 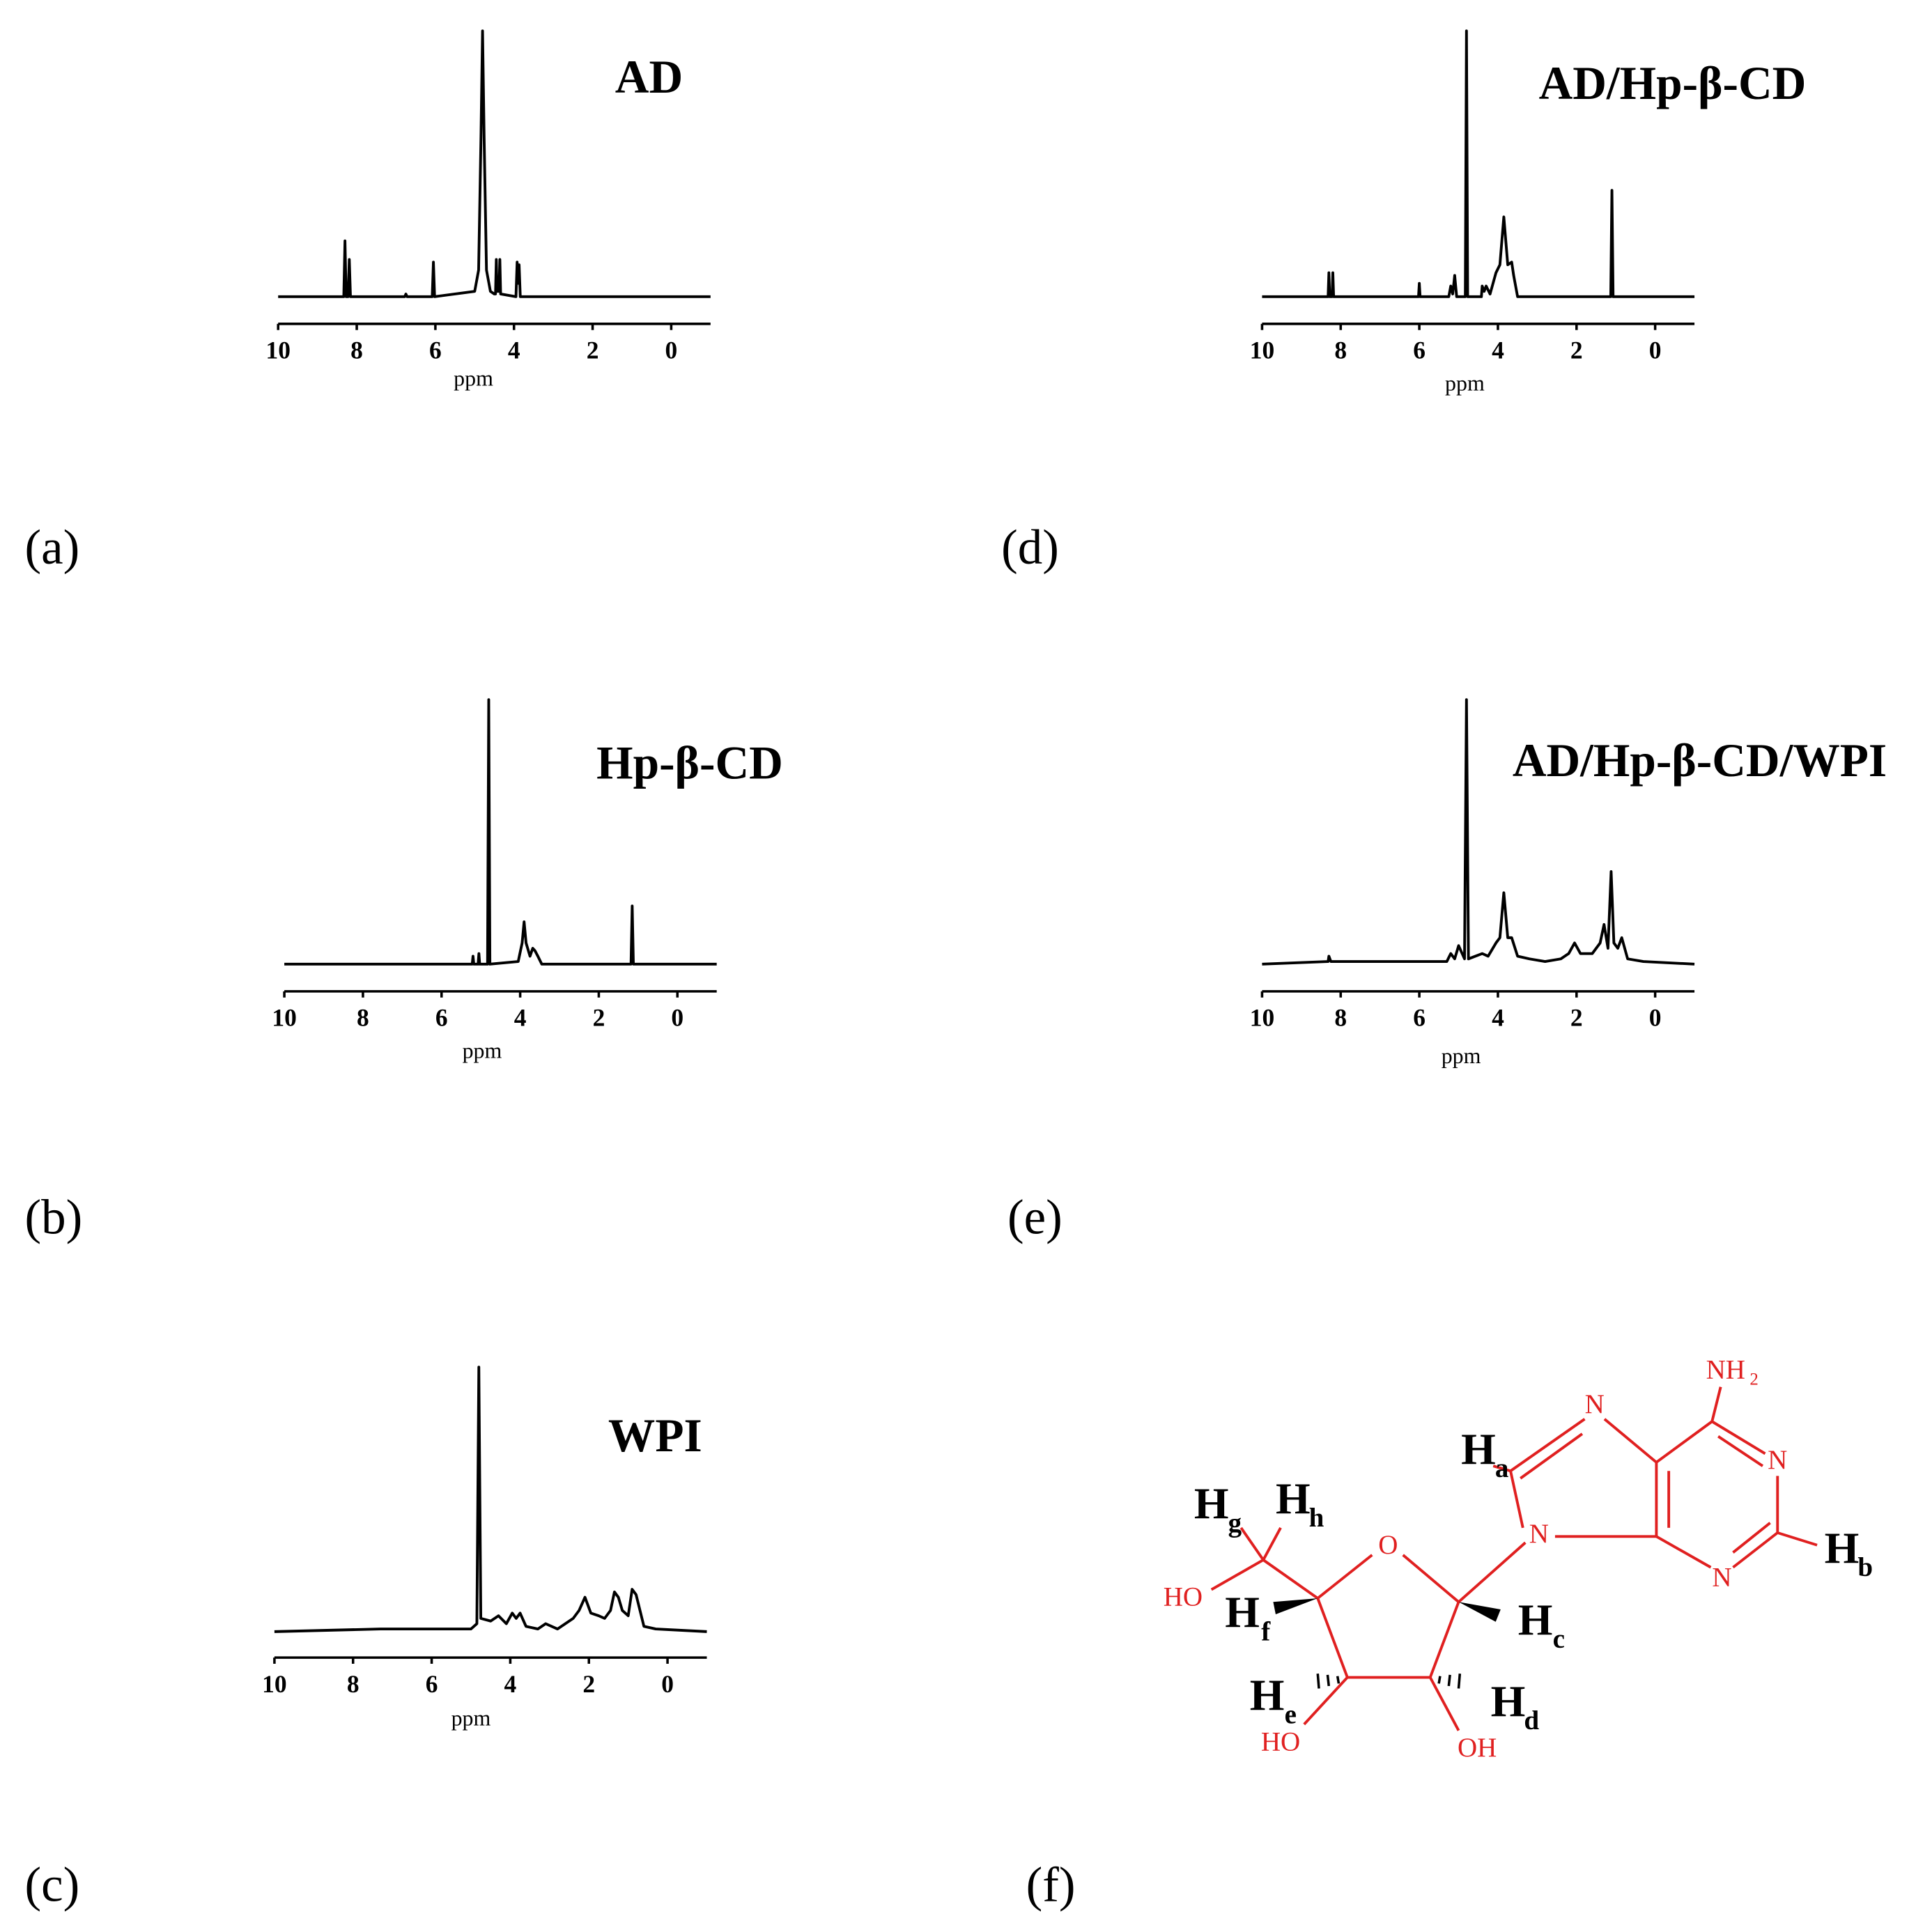 I want to click on panel-label: (e), so click(x=1035, y=1218).